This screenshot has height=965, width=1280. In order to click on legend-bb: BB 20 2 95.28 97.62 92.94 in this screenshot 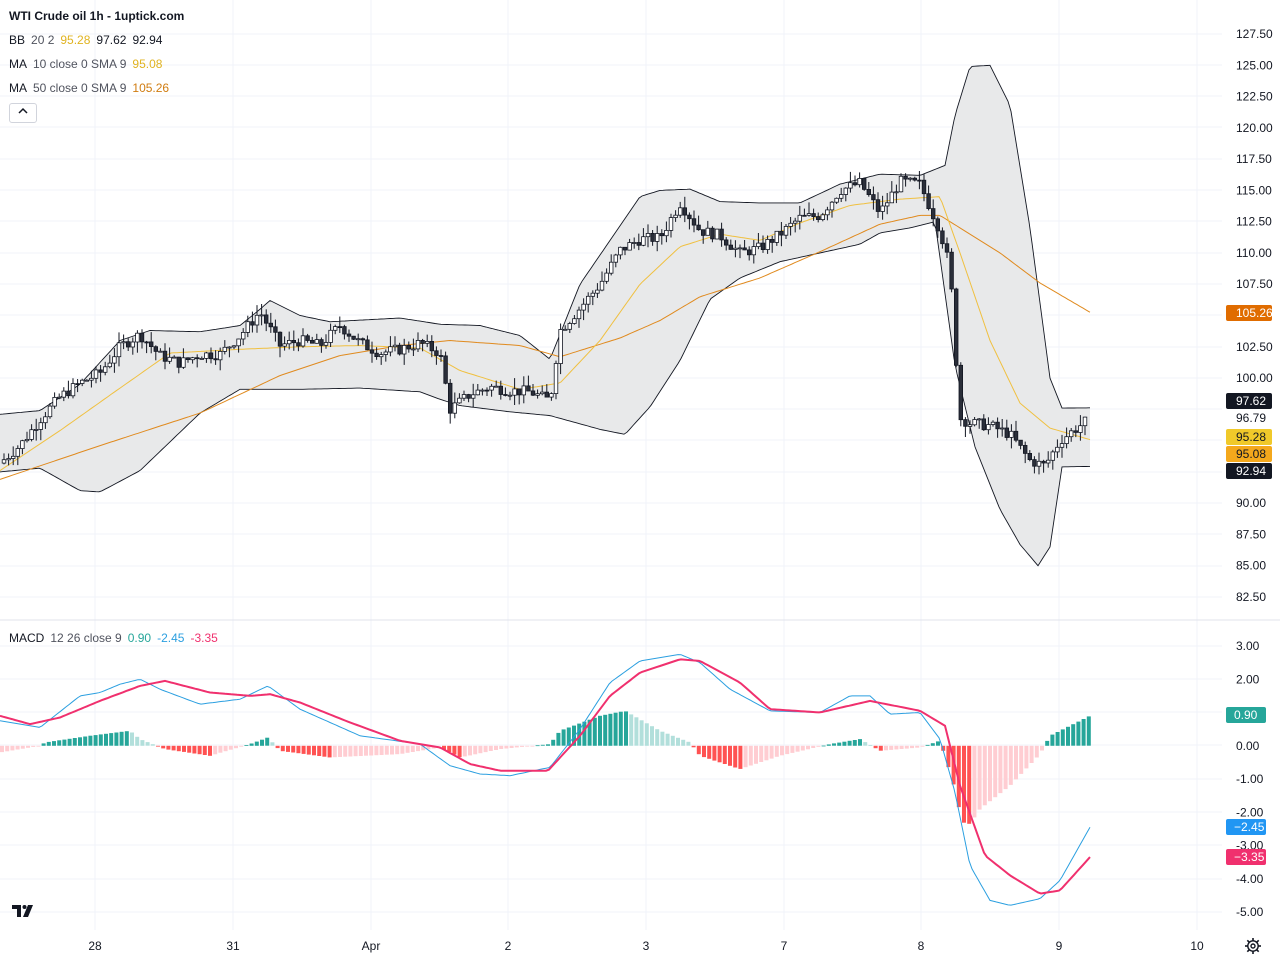, I will do `click(88, 40)`.